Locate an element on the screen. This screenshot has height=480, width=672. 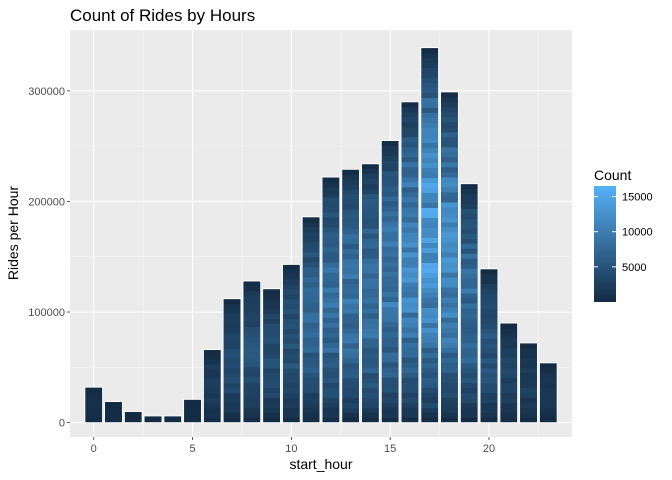
x-tick-label-0: 0 is located at coordinates (94, 449).